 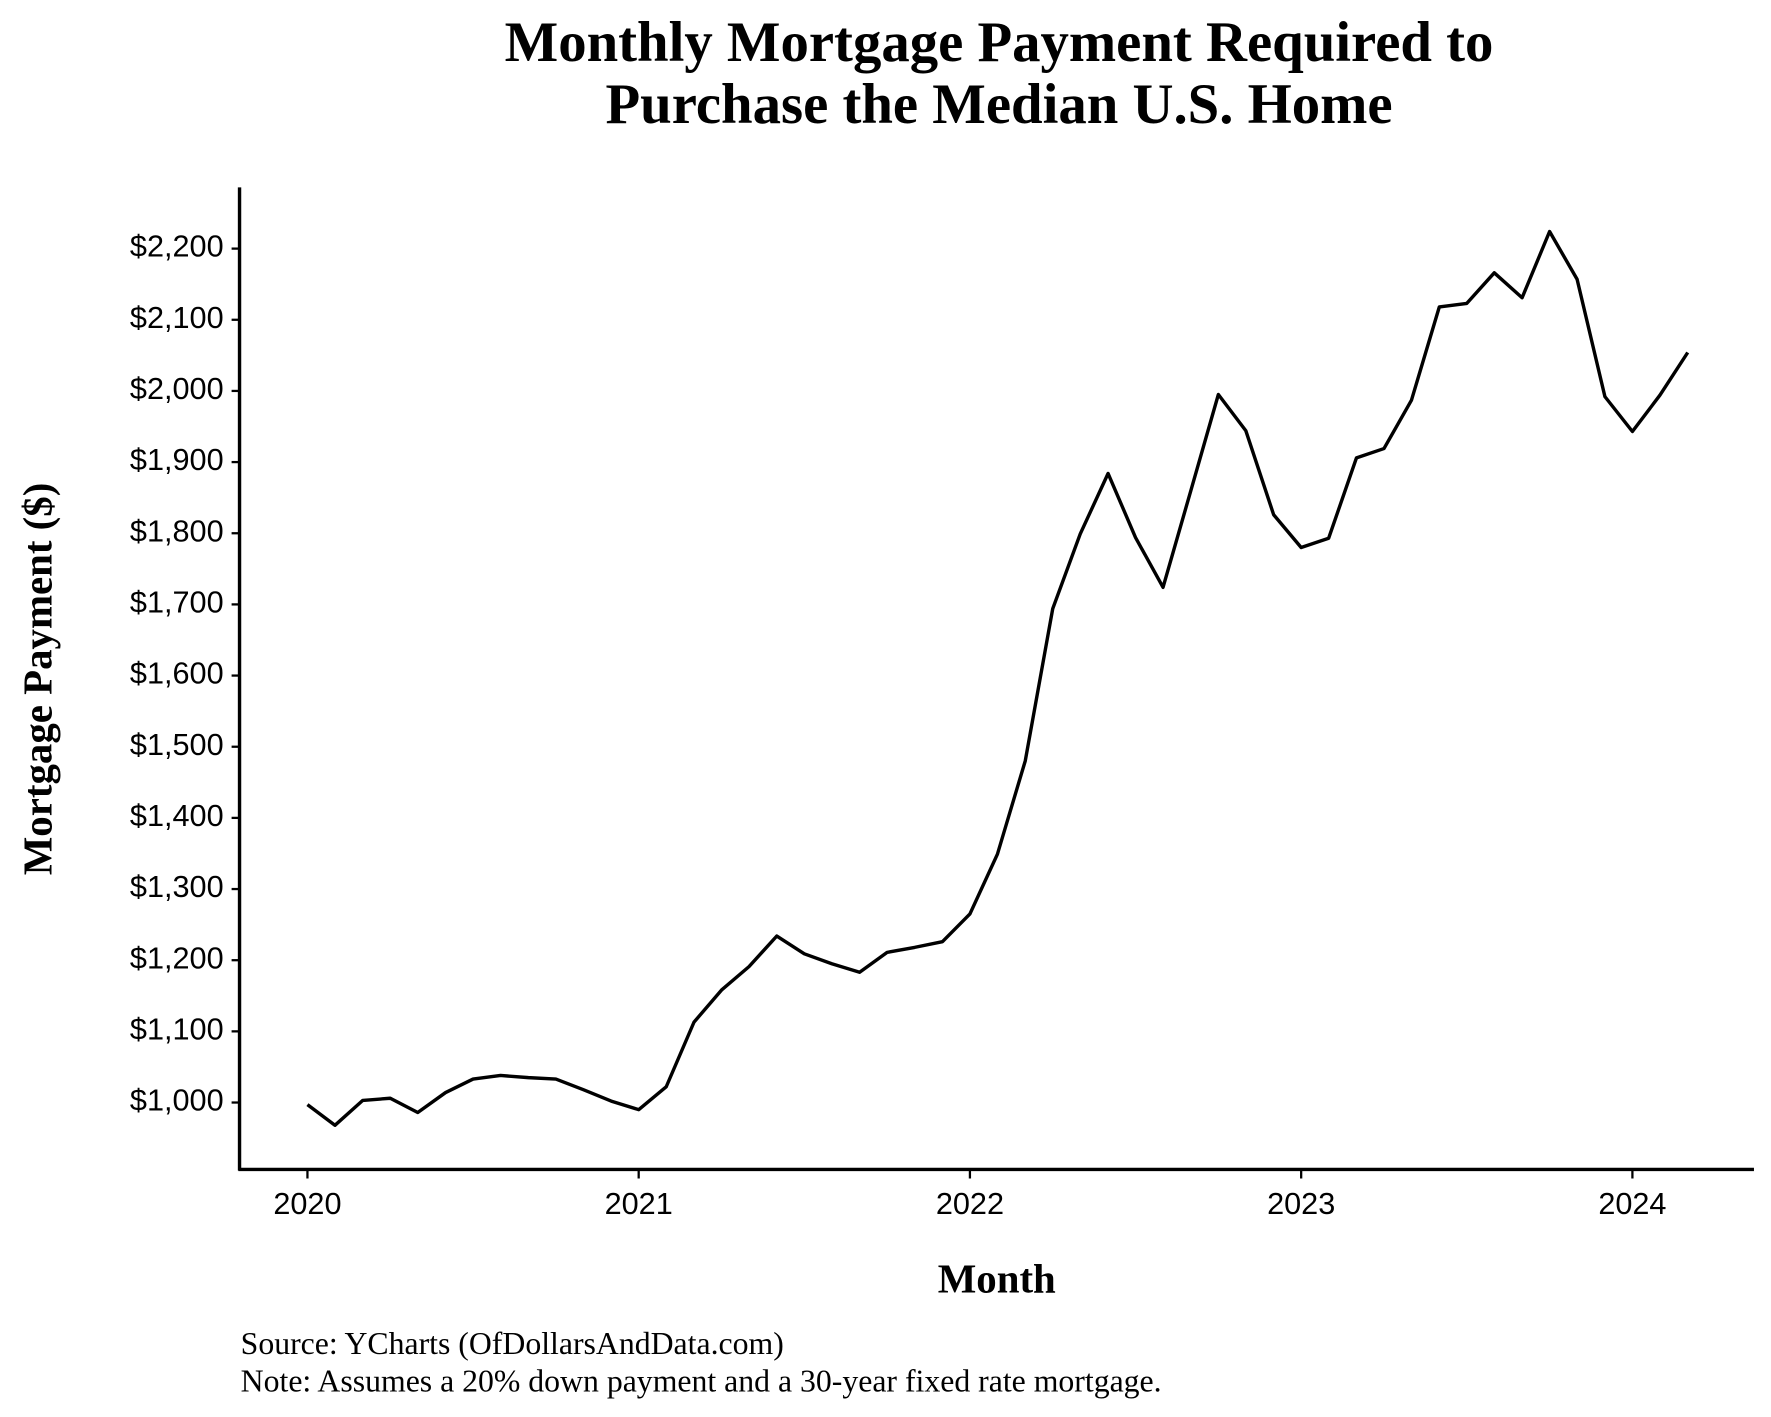 I want to click on y-tick-label: $1,400, so click(x=177, y=816).